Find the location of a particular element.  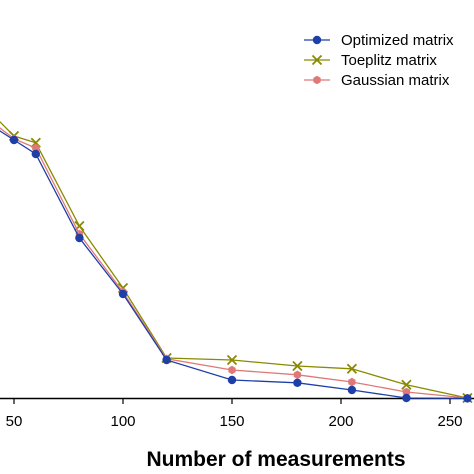

legend-entry: Gaussian matrix is located at coordinates (377, 80).